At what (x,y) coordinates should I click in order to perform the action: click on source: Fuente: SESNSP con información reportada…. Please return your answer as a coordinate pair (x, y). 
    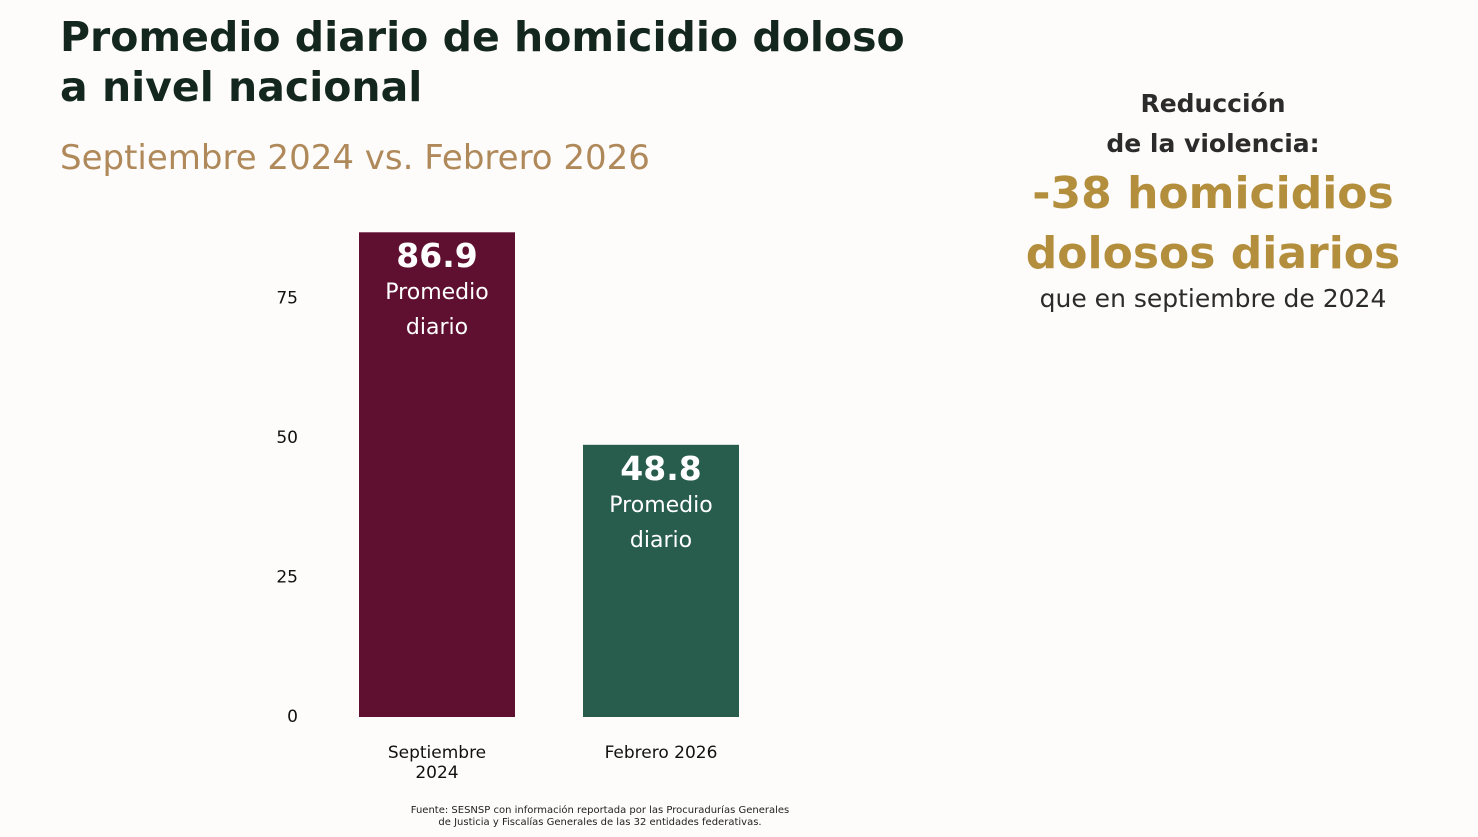
    Looking at the image, I should click on (600, 817).